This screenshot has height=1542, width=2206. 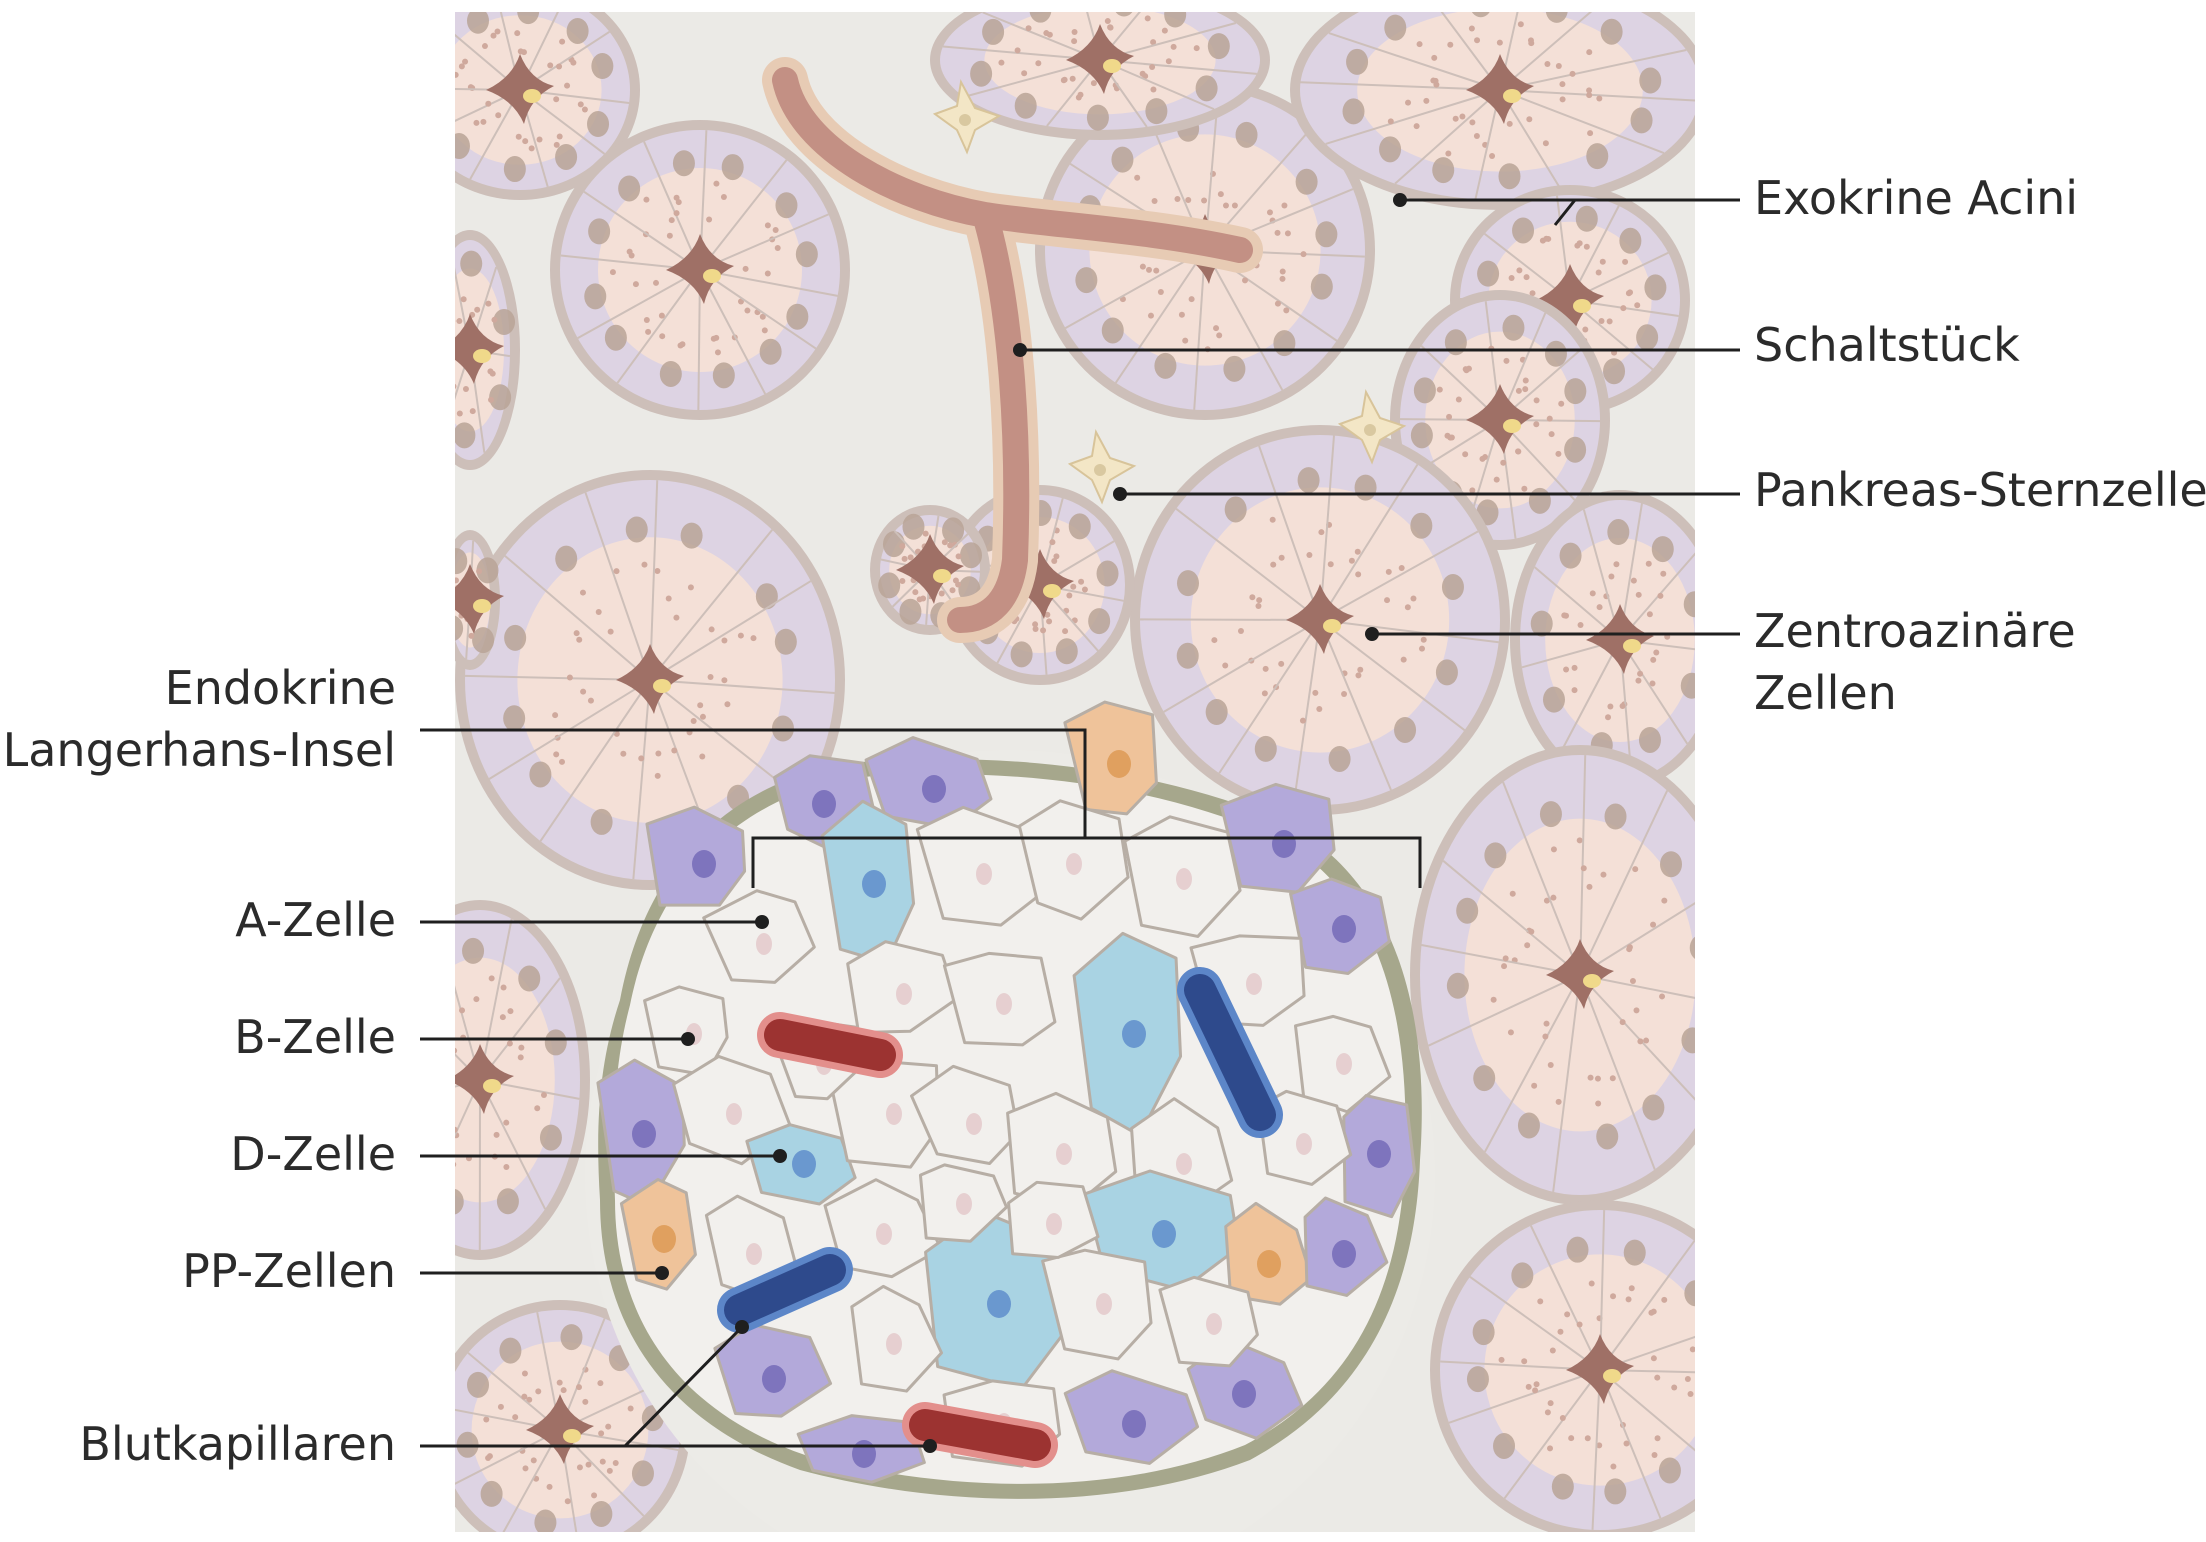 I want to click on acinus-lumen, so click(x=1100, y=59).